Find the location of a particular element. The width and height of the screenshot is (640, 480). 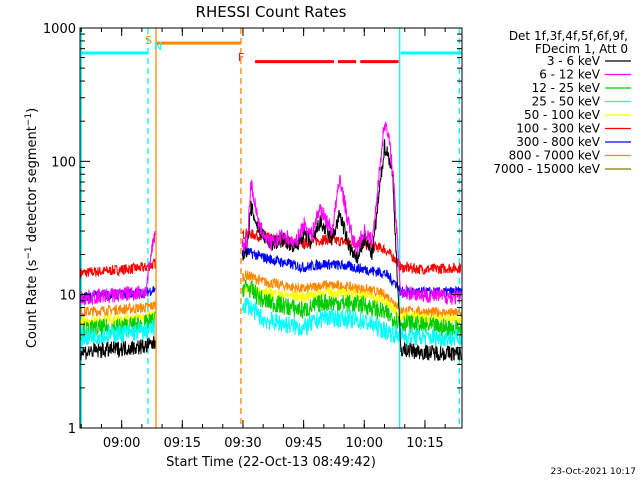

legend-label: 50 - 100 keV is located at coordinates (562, 115).